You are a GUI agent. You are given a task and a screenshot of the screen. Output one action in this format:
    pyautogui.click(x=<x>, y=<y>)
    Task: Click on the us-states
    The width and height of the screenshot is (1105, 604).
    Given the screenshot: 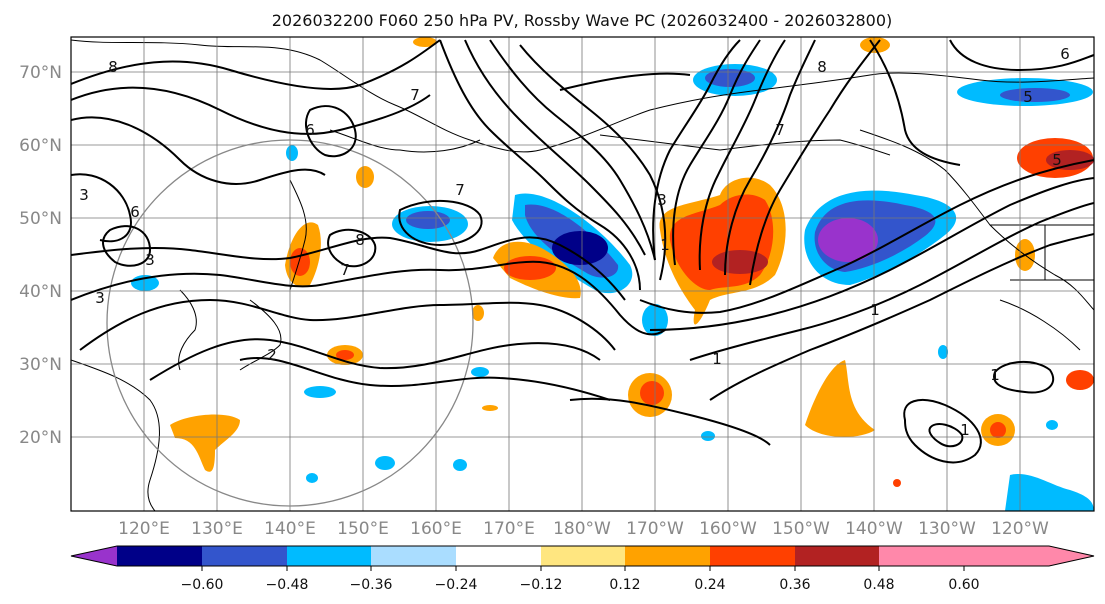 What is the action you would take?
    pyautogui.click(x=1040, y=325)
    